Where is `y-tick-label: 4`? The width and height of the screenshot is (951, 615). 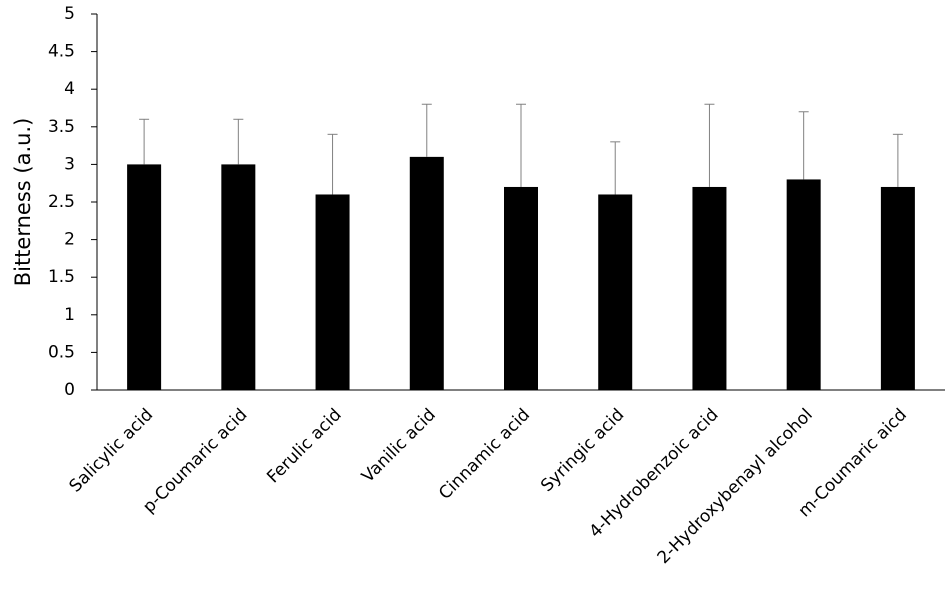 y-tick-label: 4 is located at coordinates (69, 89).